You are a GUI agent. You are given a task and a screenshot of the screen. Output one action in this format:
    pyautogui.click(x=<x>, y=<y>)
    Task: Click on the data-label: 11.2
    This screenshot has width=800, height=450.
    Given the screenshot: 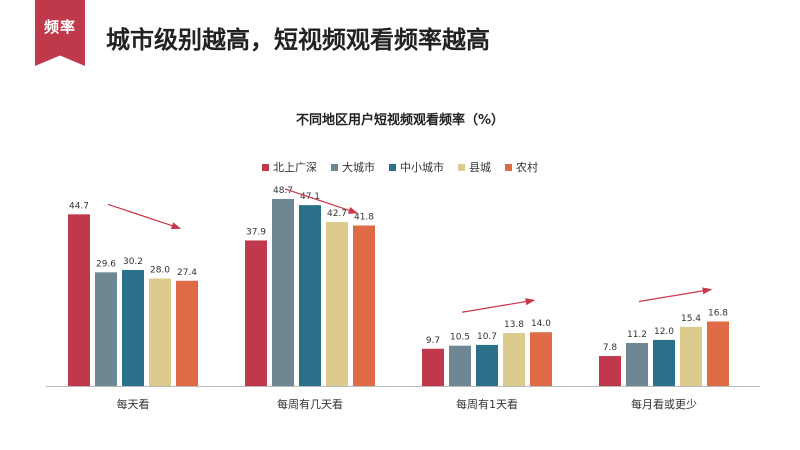 What is the action you would take?
    pyautogui.click(x=637, y=335)
    